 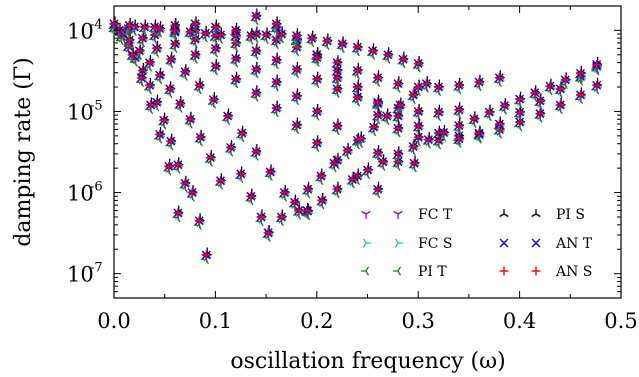 I want to click on legend-item-fc-t: FC T, so click(x=407, y=215).